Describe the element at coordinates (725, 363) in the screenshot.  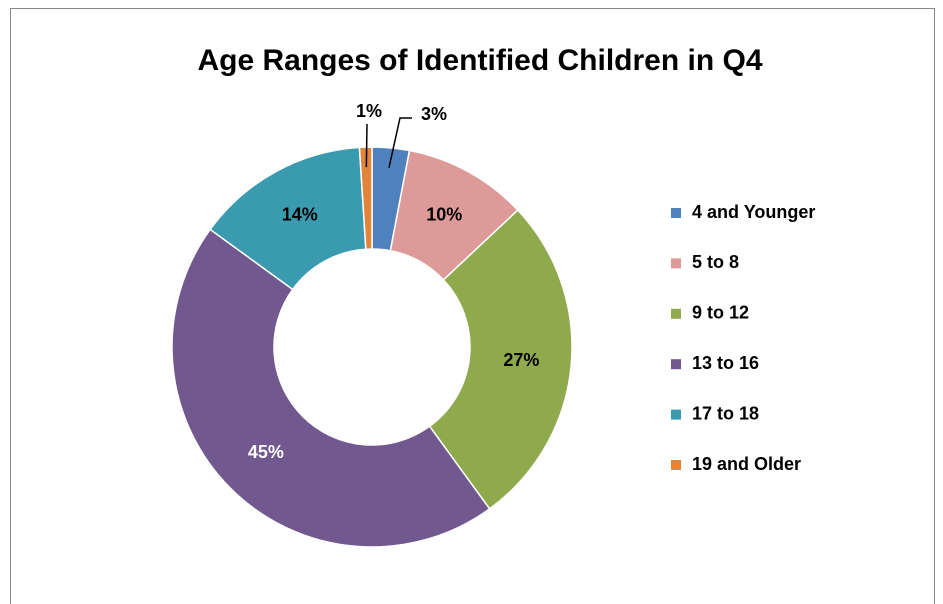
I see `legend-label: 13 to 16` at that location.